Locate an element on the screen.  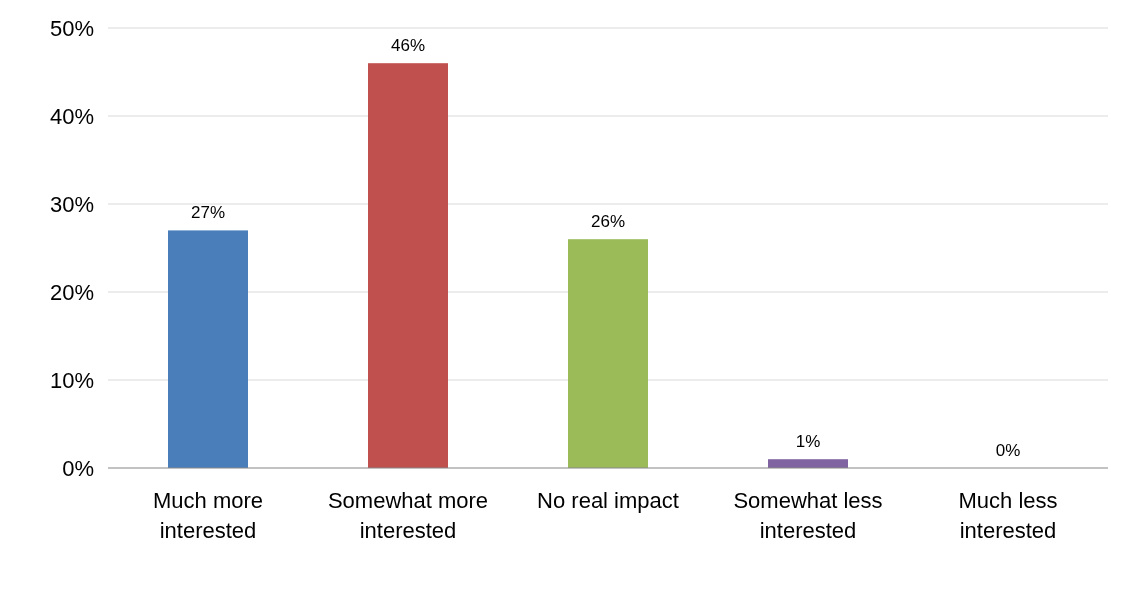
y-tick-label: 40% is located at coordinates (71, 116).